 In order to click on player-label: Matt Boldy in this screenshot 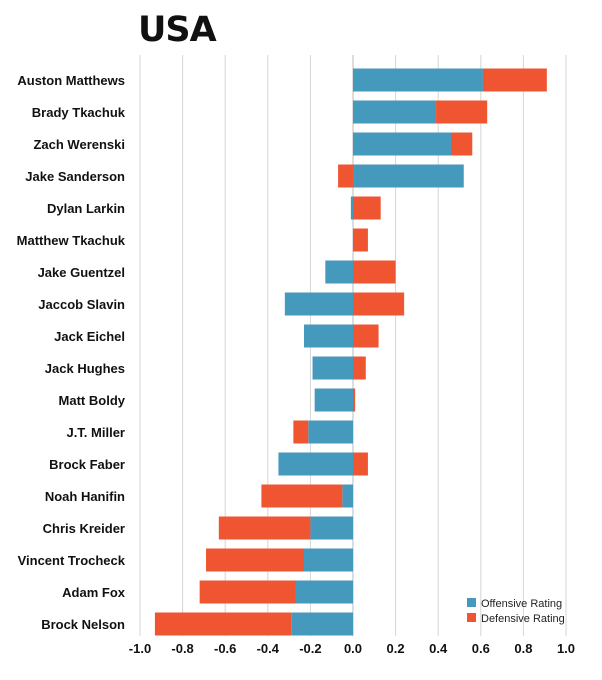, I will do `click(92, 400)`.